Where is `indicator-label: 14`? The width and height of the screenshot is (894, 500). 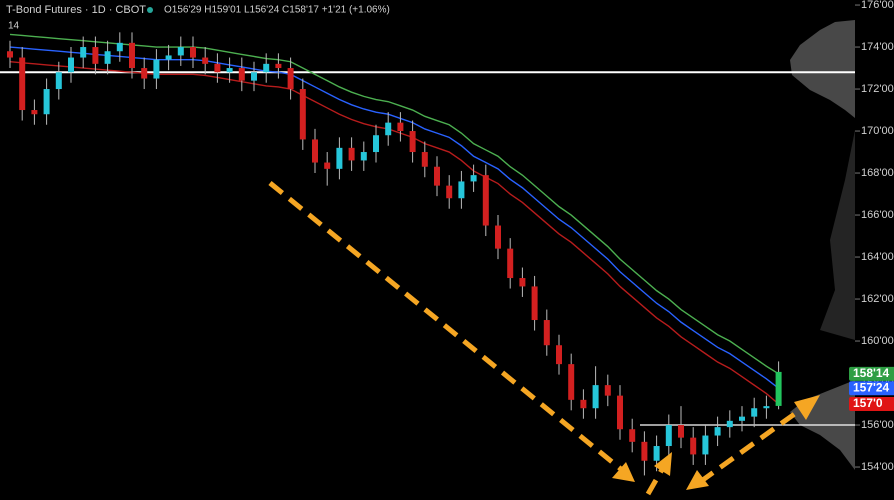
indicator-label: 14 is located at coordinates (14, 26).